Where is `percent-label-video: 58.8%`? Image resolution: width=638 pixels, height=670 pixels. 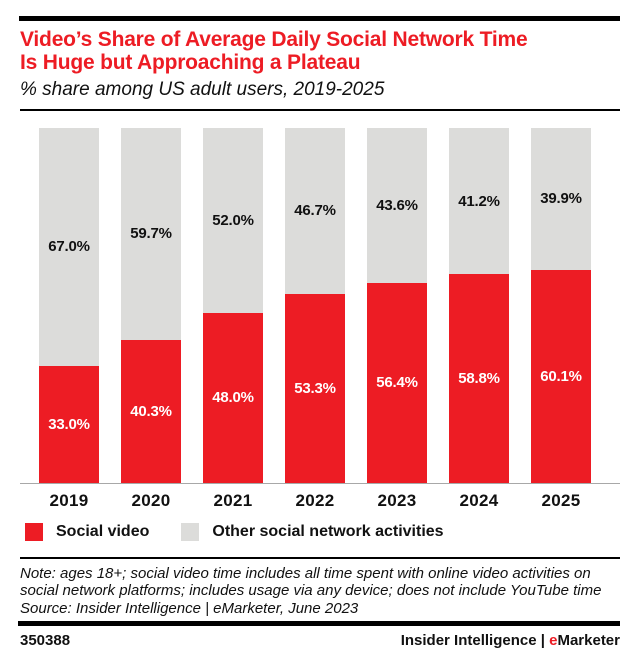 percent-label-video: 58.8% is located at coordinates (479, 379).